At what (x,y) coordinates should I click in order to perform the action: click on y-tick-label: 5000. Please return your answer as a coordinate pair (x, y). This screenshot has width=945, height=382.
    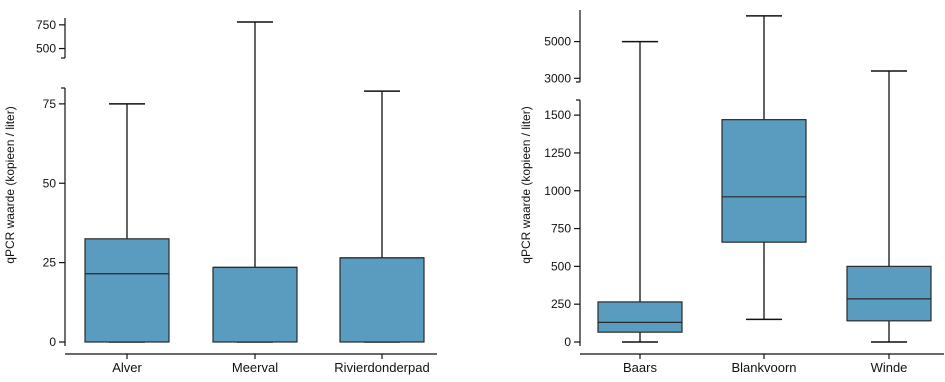
    Looking at the image, I should click on (557, 42).